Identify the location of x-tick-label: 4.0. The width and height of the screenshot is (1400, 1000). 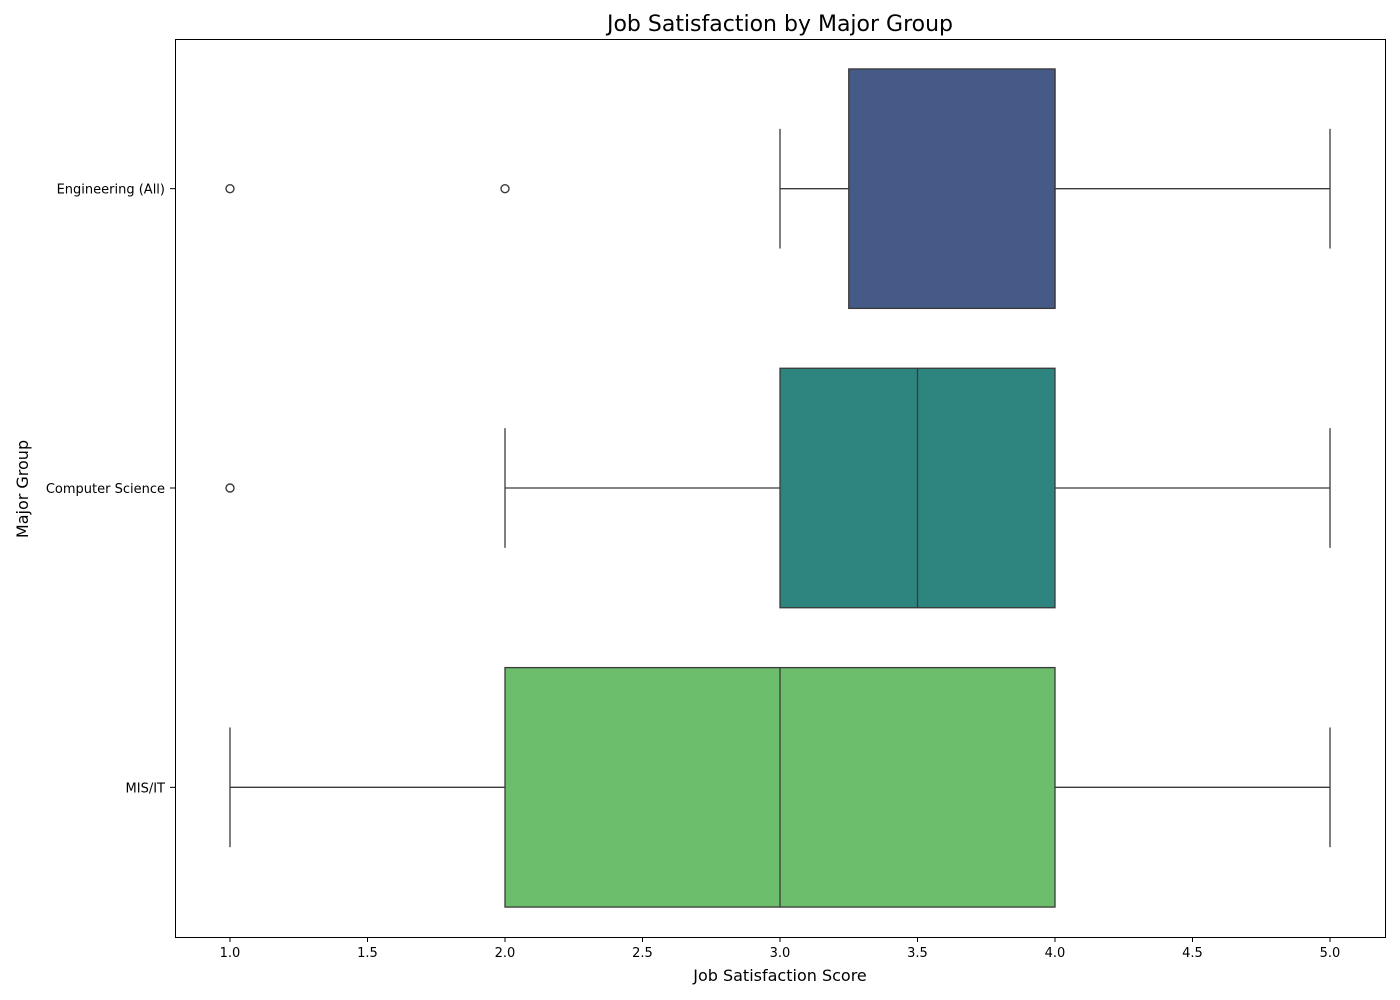
(1055, 953).